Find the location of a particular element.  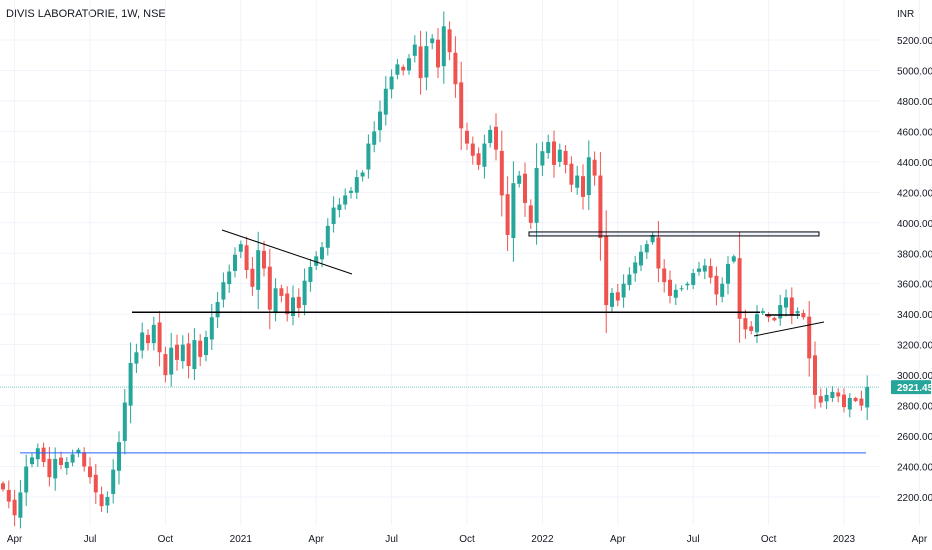

y-tick-label: 3200.00 is located at coordinates (914, 346).